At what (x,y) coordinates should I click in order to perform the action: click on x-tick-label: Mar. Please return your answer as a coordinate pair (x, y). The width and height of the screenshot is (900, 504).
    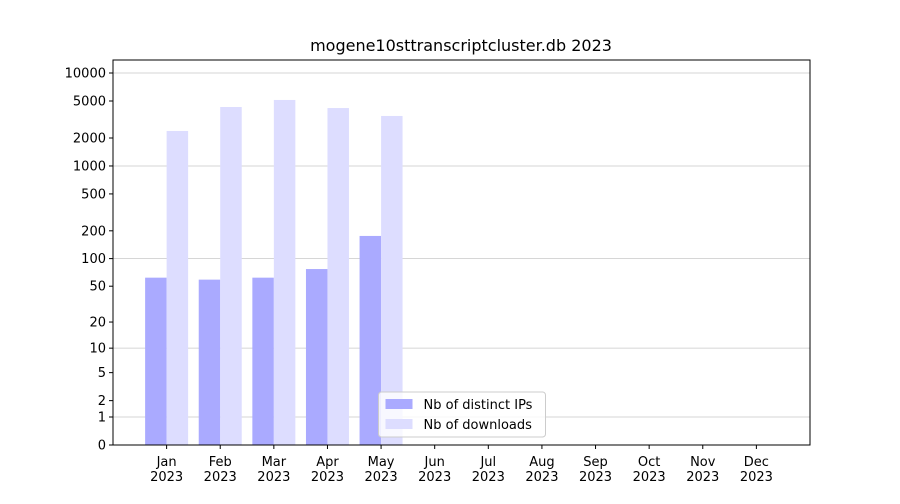
    Looking at the image, I should click on (274, 462).